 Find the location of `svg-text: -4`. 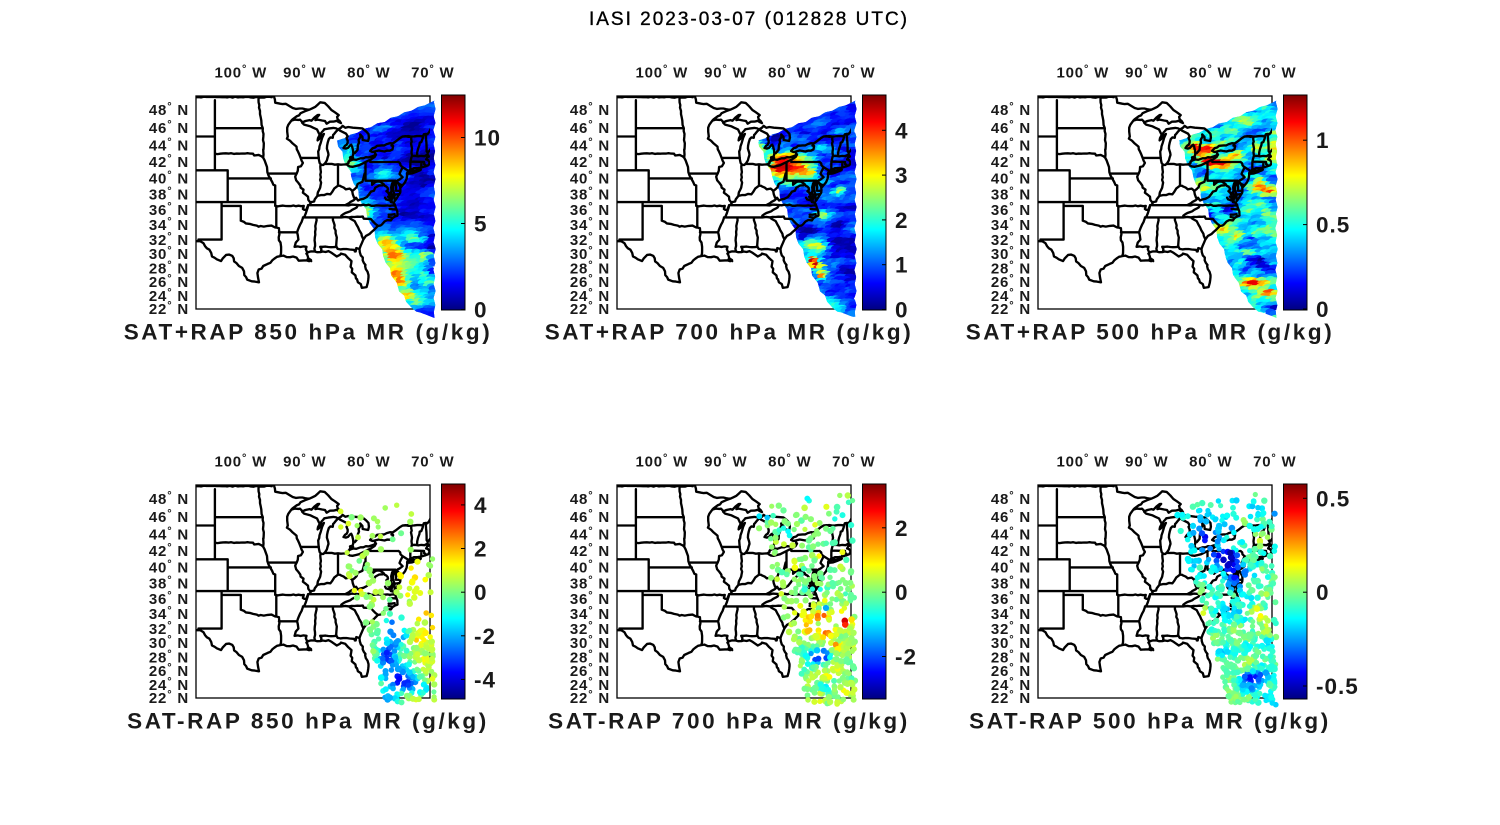

svg-text: -4 is located at coordinates (485, 679).